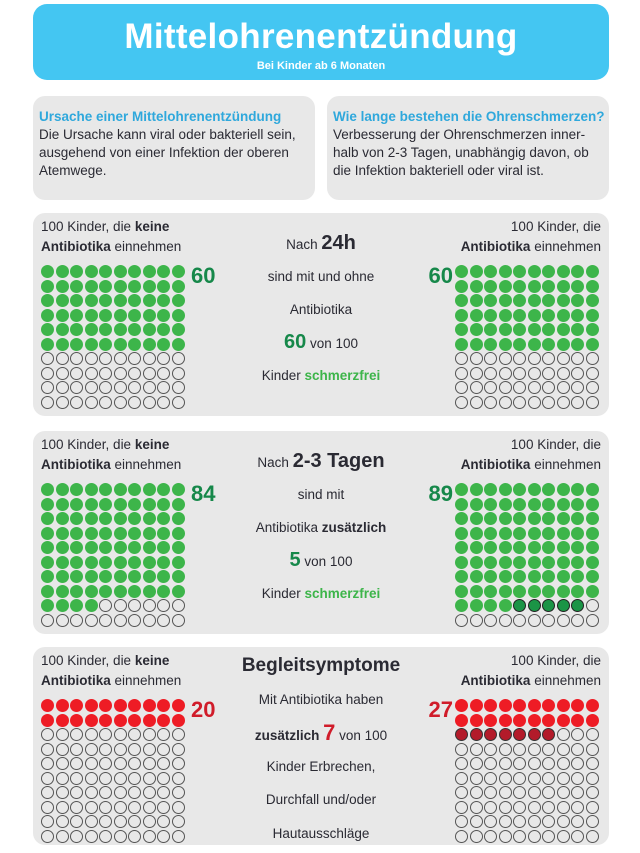 The width and height of the screenshot is (640, 853). What do you see at coordinates (114, 771) in the screenshot?
I see `icon-array-no-antibiotics` at bounding box center [114, 771].